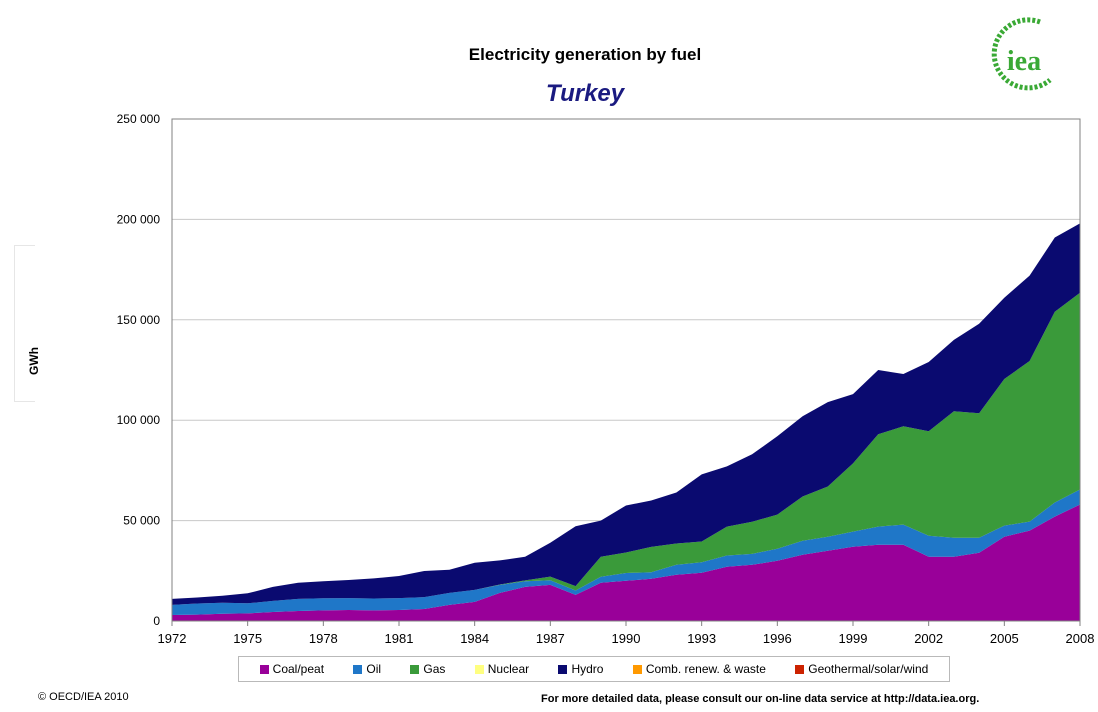 The width and height of the screenshot is (1098, 712). What do you see at coordinates (928, 638) in the screenshot?
I see `x-tick-label: 2002` at bounding box center [928, 638].